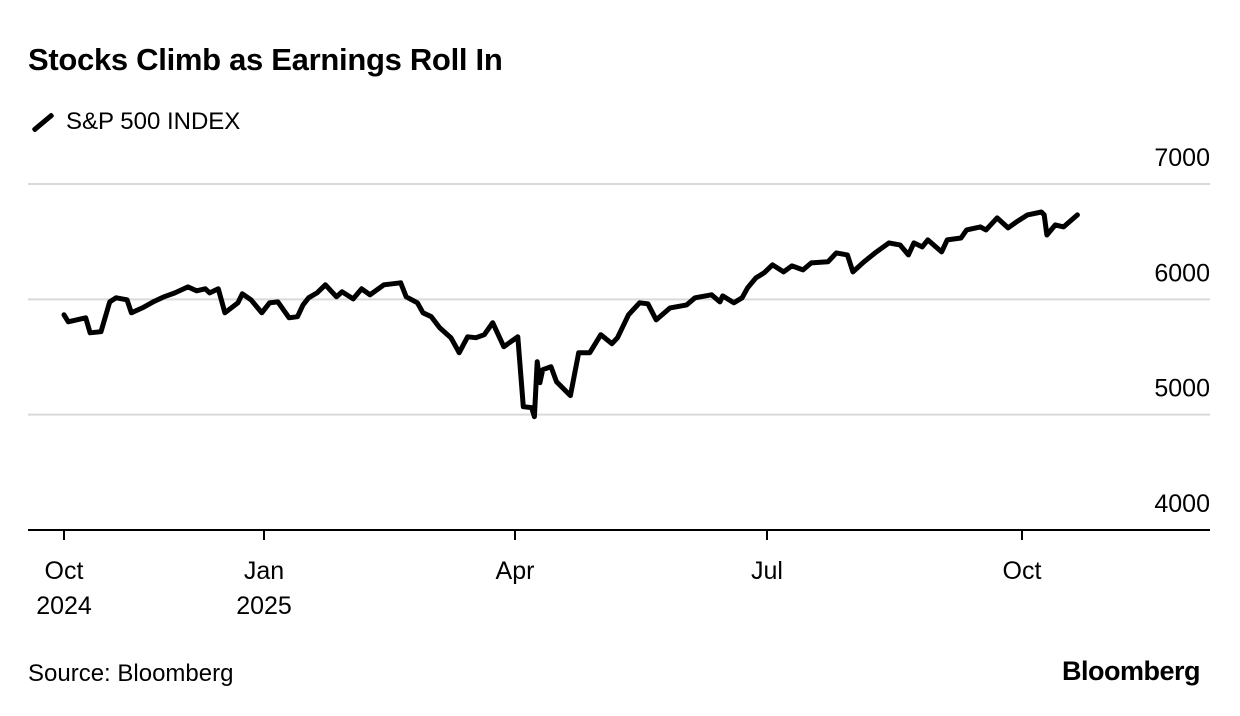  Describe the element at coordinates (1131, 671) in the screenshot. I see `bloomberg-logo: Bloomberg` at that location.